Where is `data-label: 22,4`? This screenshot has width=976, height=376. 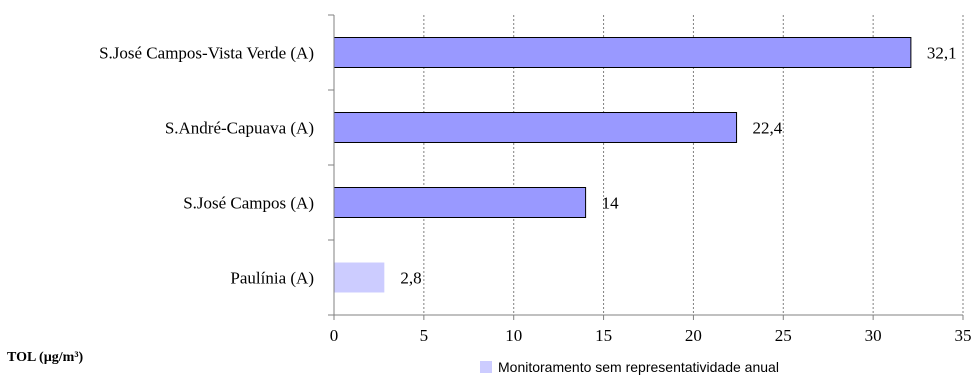
data-label: 22,4 is located at coordinates (768, 128).